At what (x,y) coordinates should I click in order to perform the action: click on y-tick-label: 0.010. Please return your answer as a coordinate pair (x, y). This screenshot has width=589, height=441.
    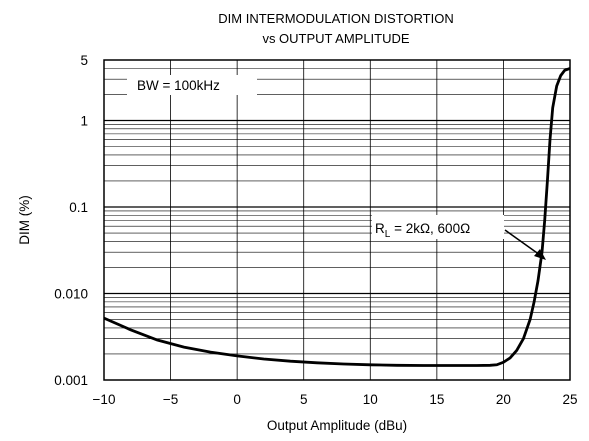
    Looking at the image, I should click on (71, 293).